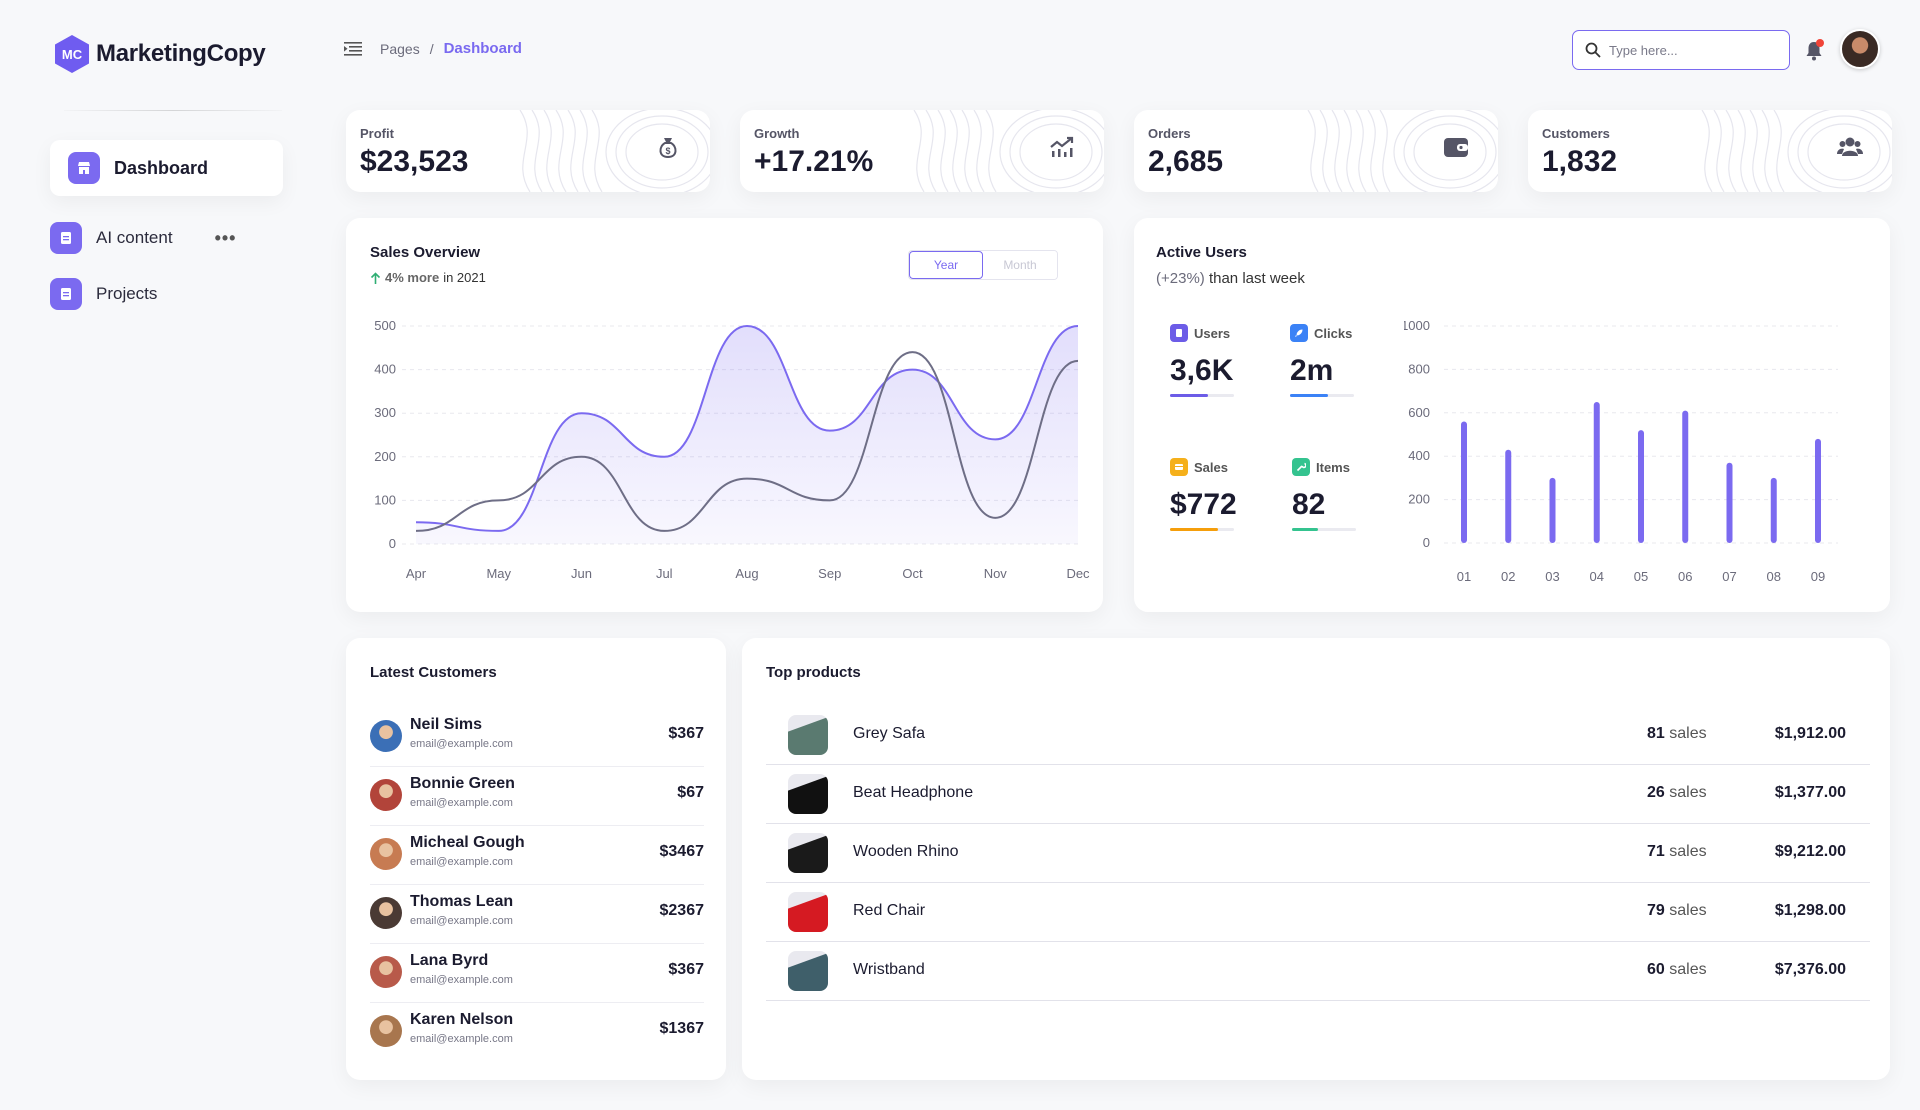  I want to click on metric-items: Items 82, so click(1324, 494).